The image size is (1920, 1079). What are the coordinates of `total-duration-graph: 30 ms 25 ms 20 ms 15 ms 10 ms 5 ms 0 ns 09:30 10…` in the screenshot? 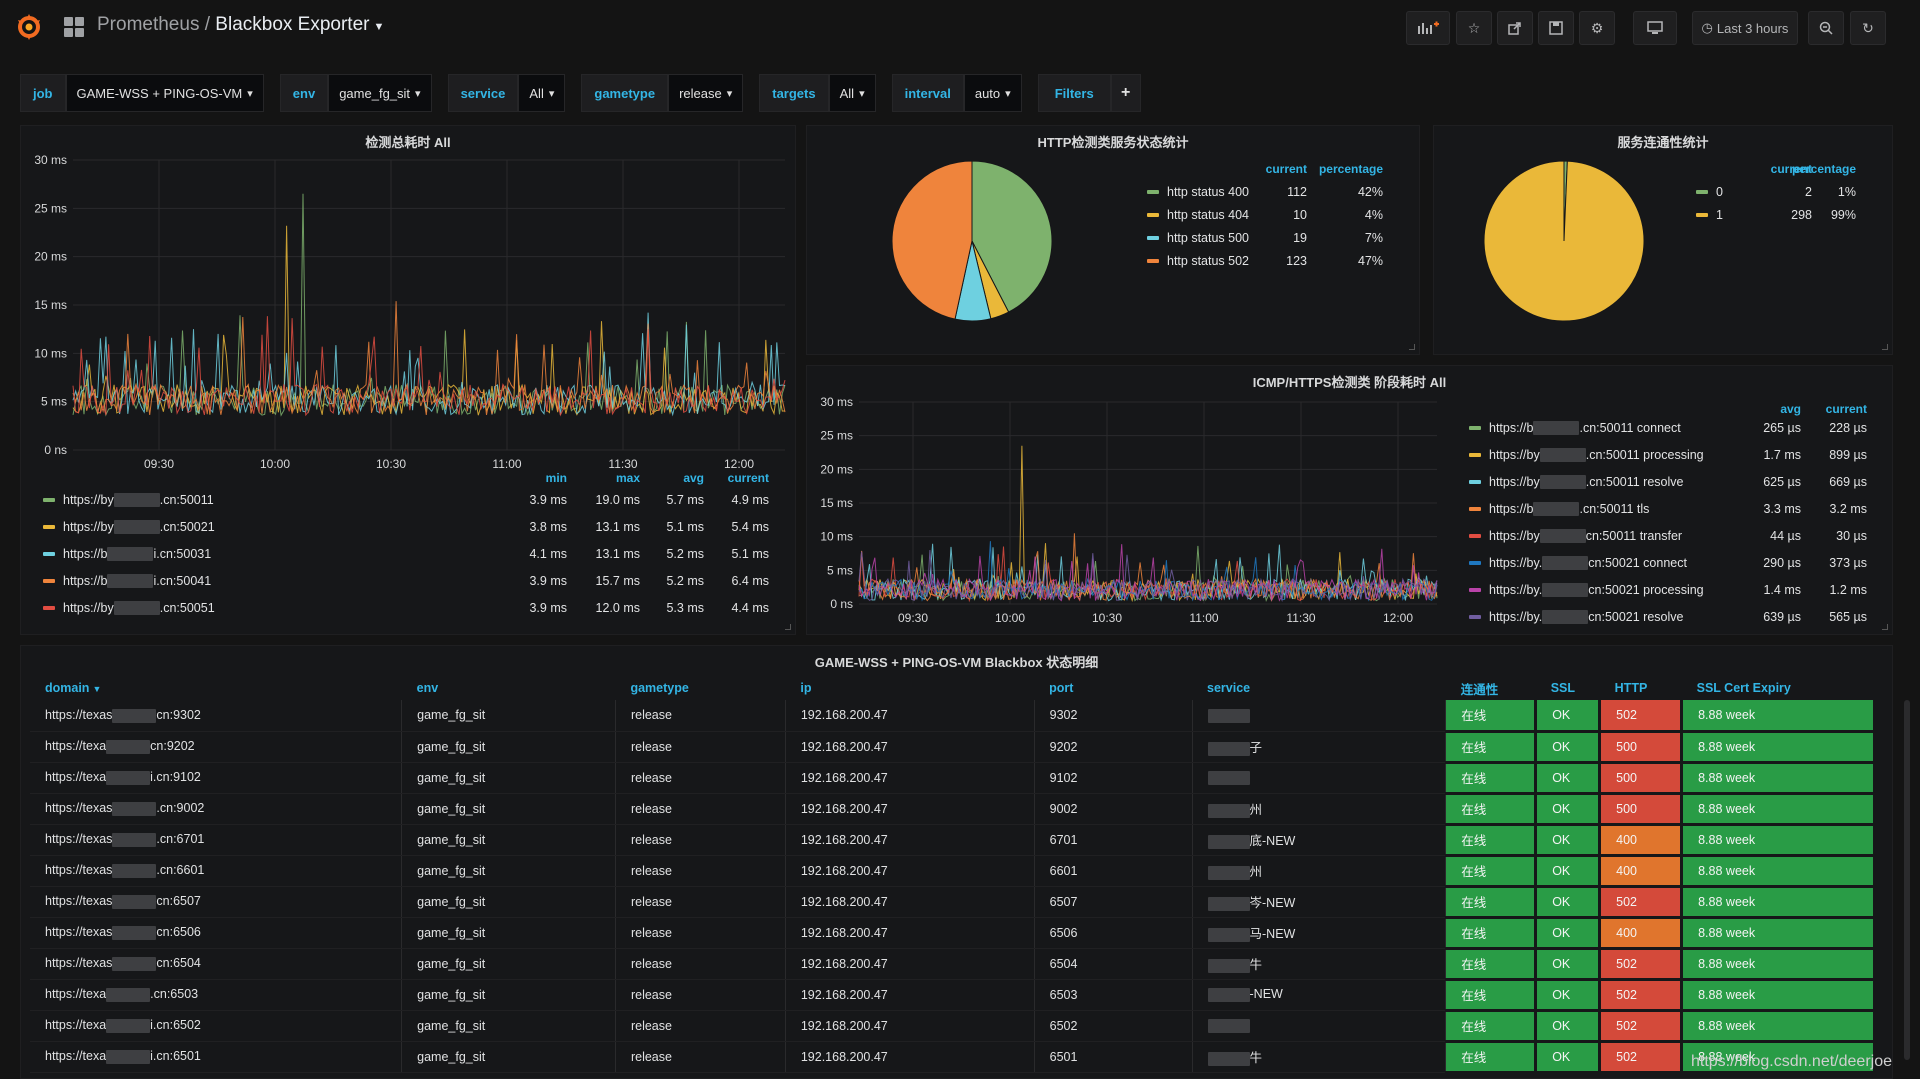 It's located at (409, 322).